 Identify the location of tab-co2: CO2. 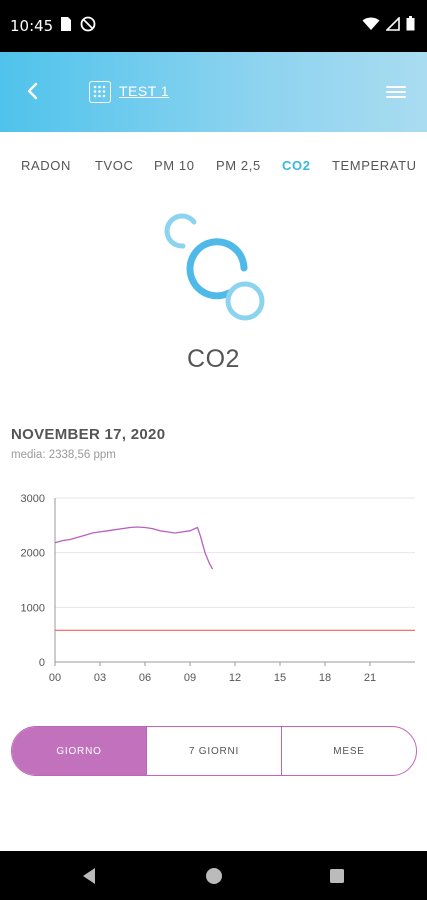
(296, 165).